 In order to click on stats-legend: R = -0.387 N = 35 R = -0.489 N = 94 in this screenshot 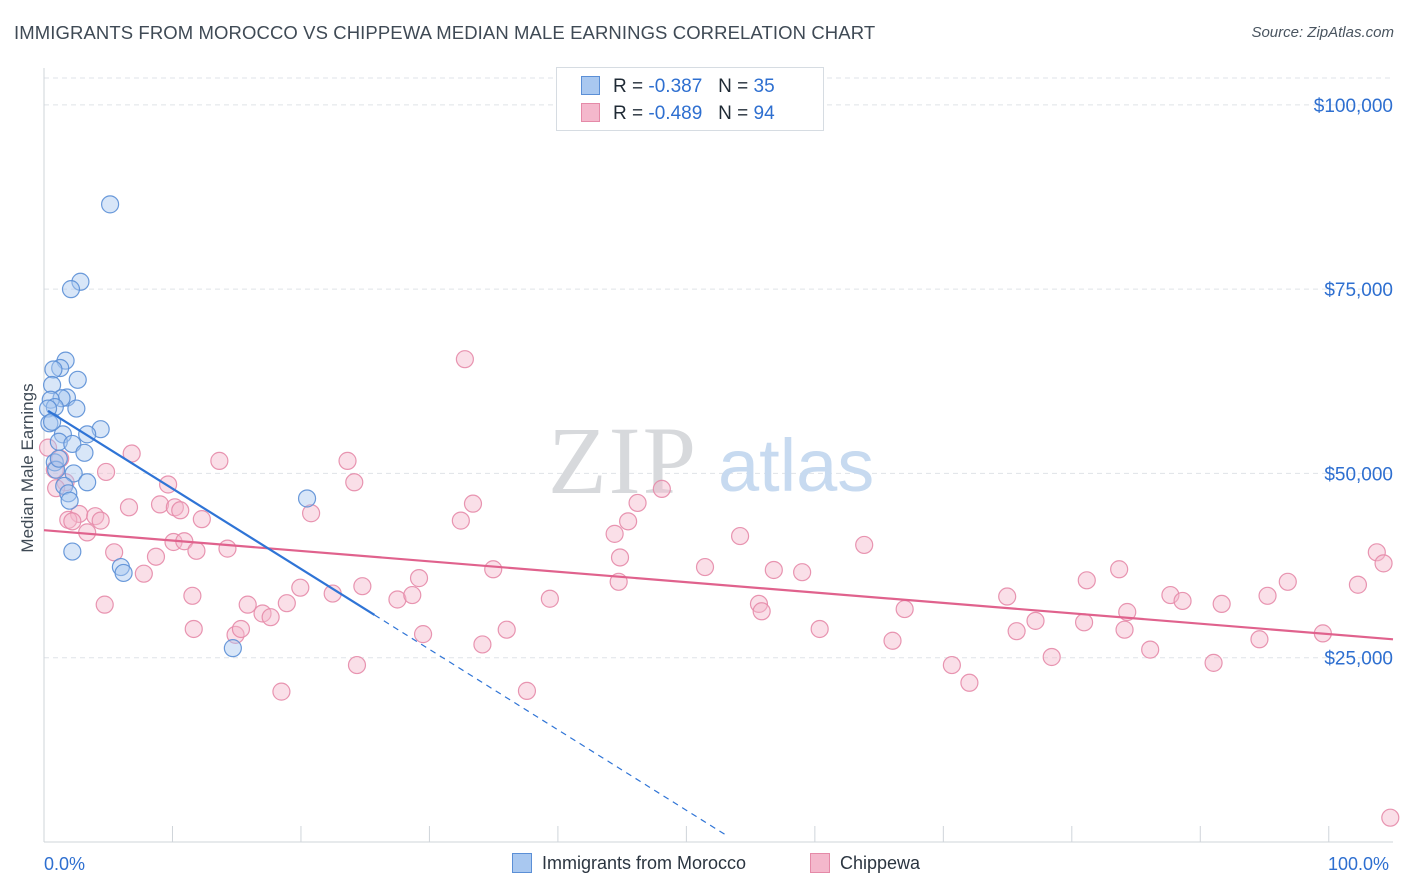, I will do `click(690, 99)`.